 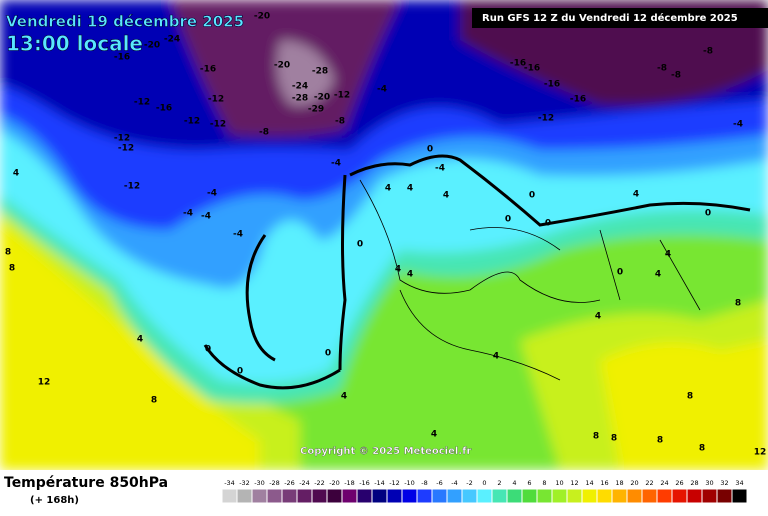 I want to click on colorbar-tick-label: 32, so click(x=724, y=483).